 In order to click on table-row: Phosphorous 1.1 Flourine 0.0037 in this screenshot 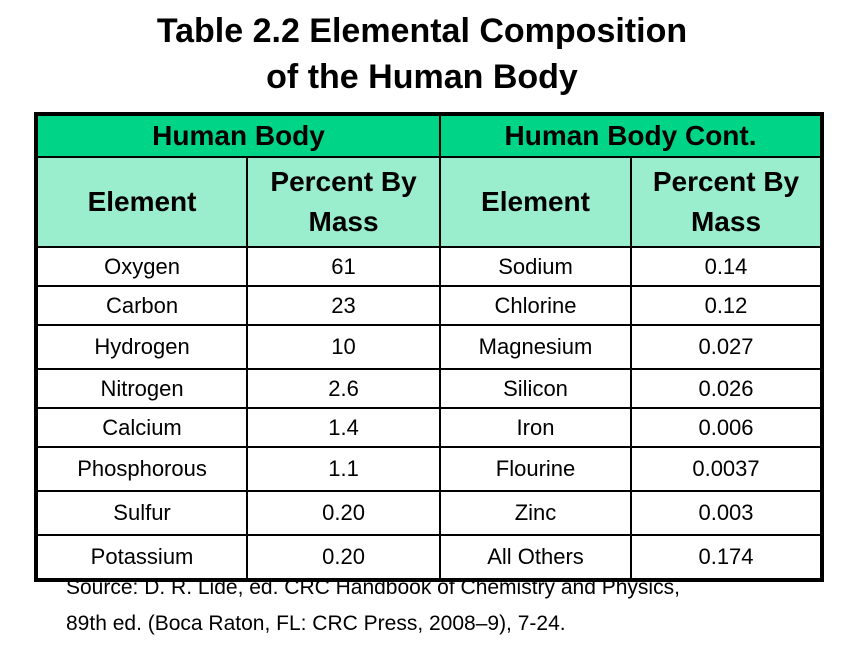, I will do `click(428, 469)`.